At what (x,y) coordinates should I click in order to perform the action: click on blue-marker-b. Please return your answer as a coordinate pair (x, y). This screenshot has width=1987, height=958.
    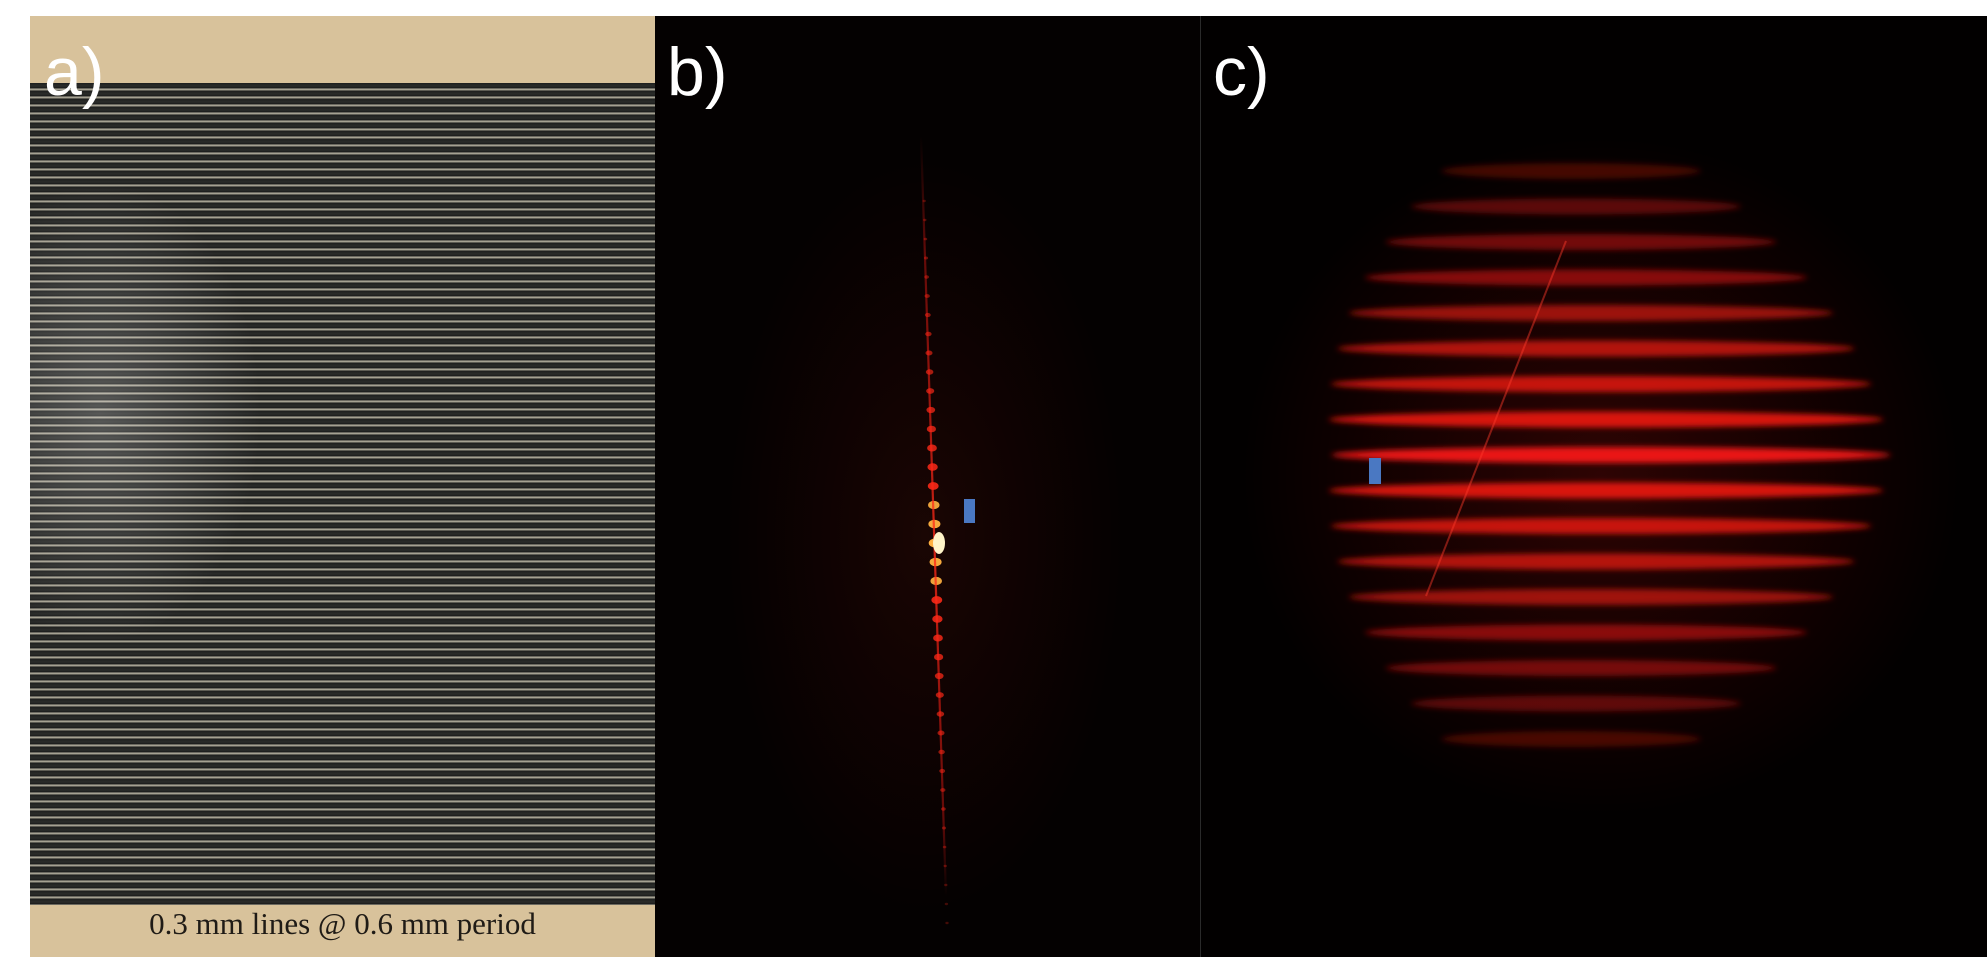
    Looking at the image, I should click on (969, 511).